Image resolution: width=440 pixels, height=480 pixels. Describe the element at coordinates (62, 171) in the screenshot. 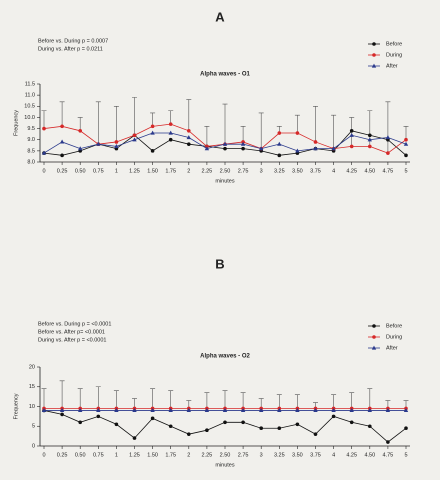

I see `x-tick-label: 0.25` at that location.